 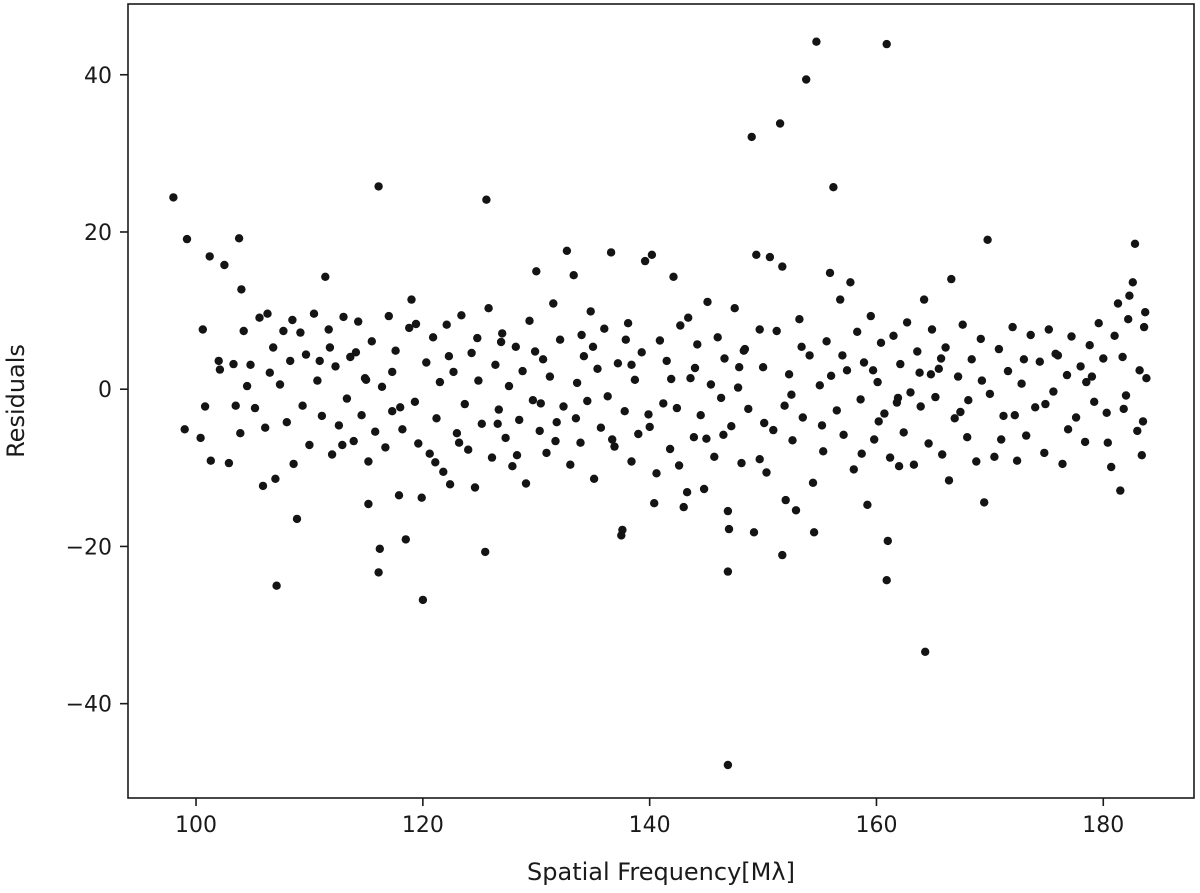 I want to click on x-tick-label: 160, so click(x=876, y=825).